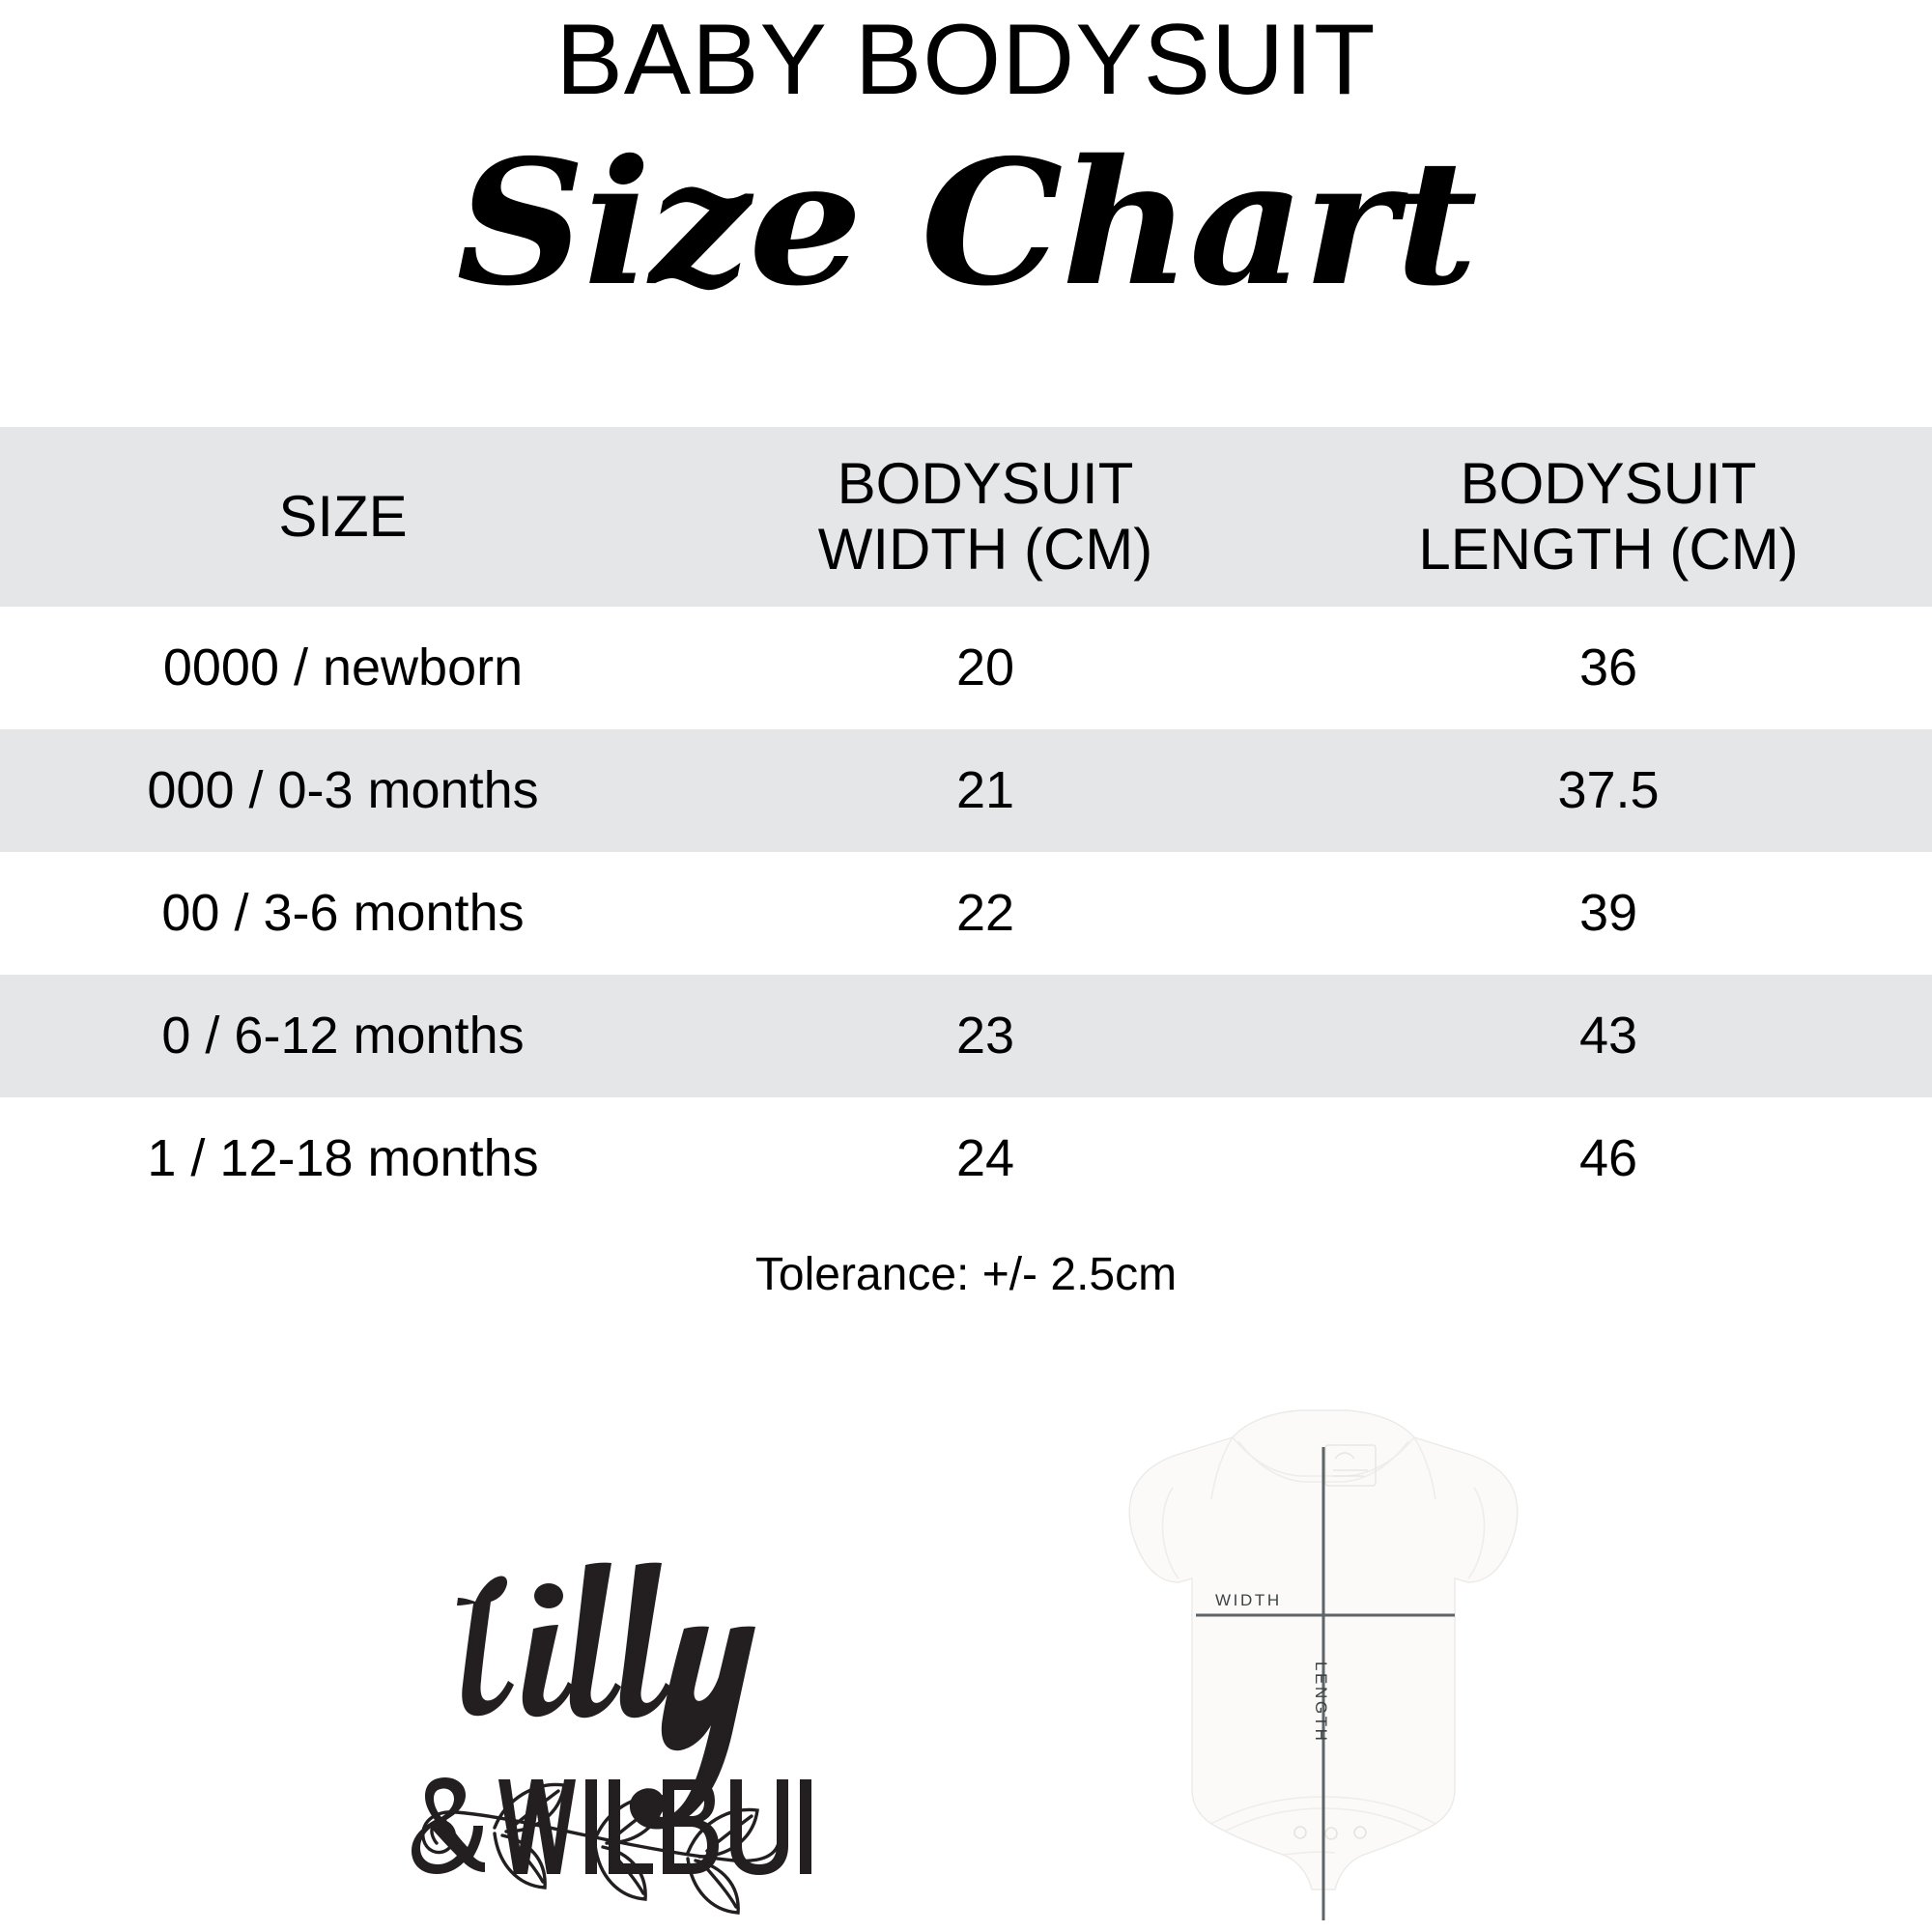 The width and height of the screenshot is (1932, 1932). Describe the element at coordinates (985, 549) in the screenshot. I see `column-header-bodysuit-width-line2: WIDTH (CM)` at that location.